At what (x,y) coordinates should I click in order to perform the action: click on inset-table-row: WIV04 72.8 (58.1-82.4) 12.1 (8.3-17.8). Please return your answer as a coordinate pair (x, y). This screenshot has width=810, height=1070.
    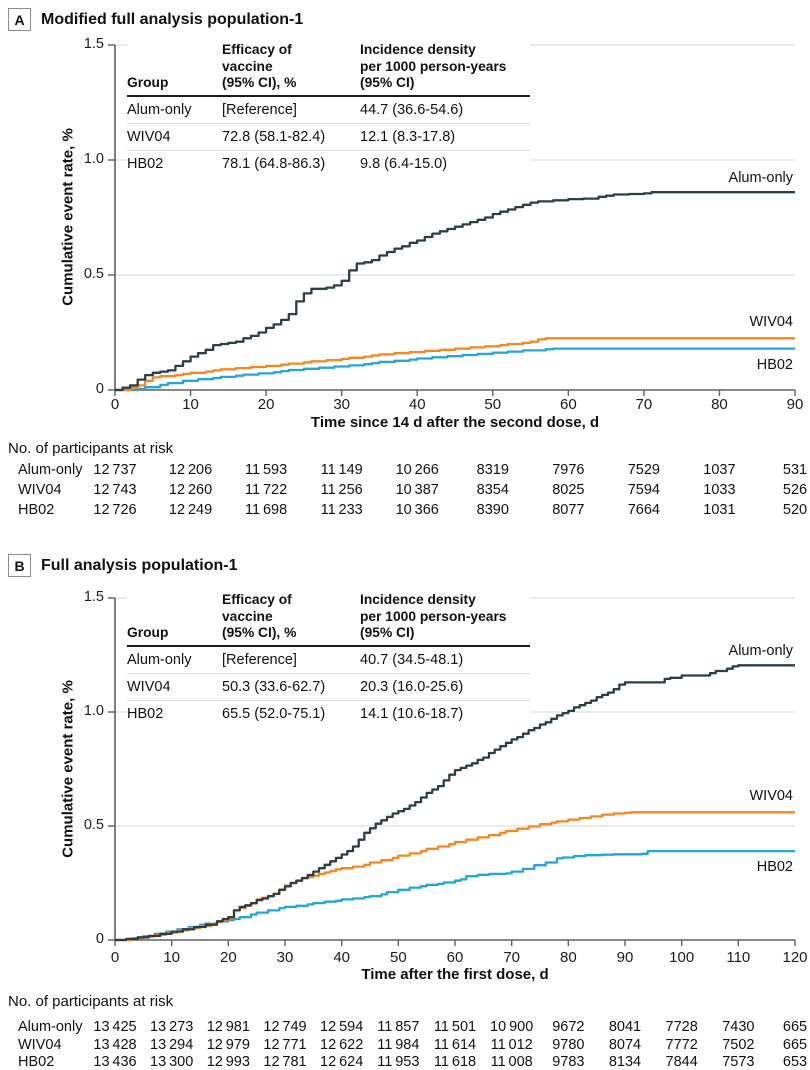
    Looking at the image, I should click on (328, 136).